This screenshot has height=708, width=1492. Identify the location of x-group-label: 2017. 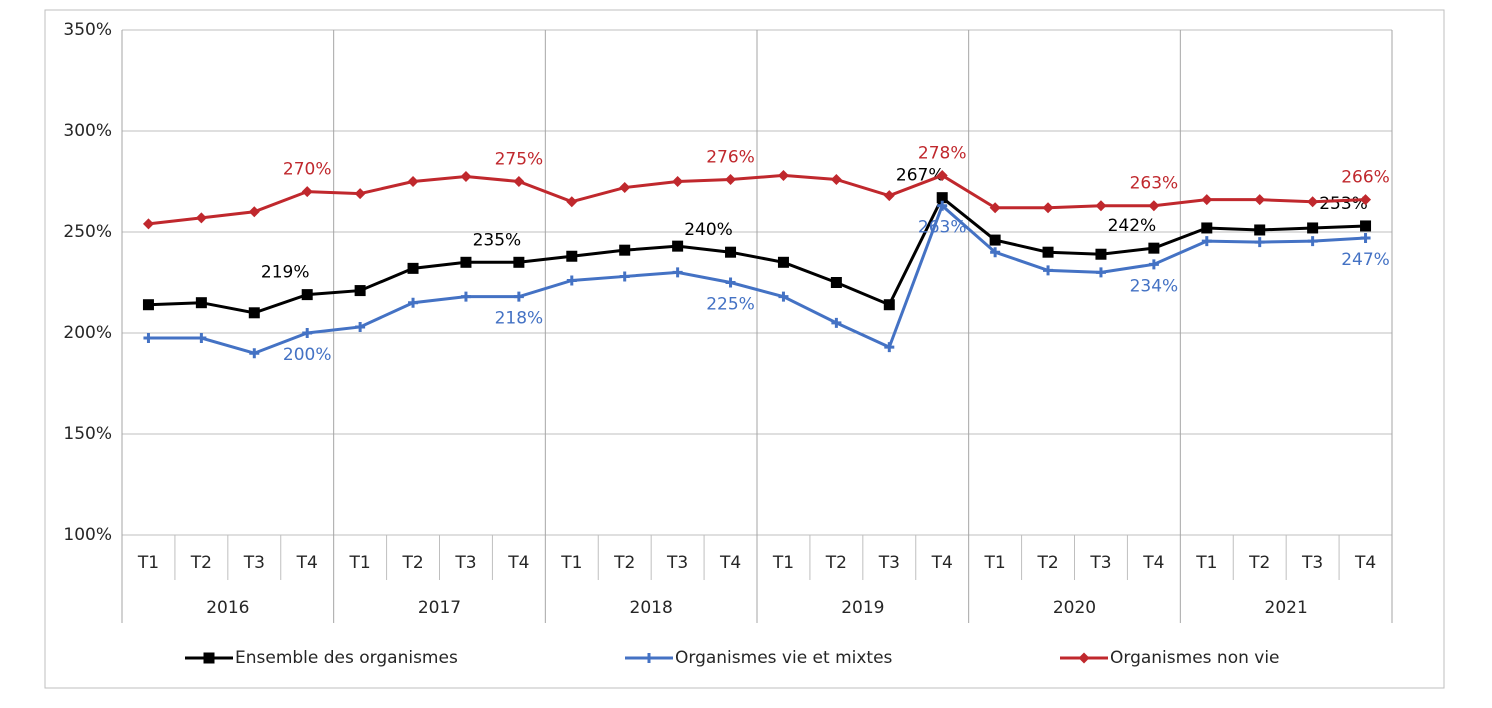
(439, 608).